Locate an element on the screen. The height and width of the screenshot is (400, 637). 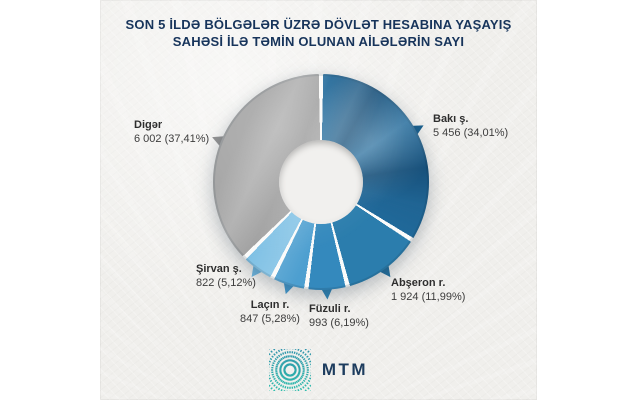
callout-fuzuli-value: 993 (6,19%) is located at coordinates (339, 322).